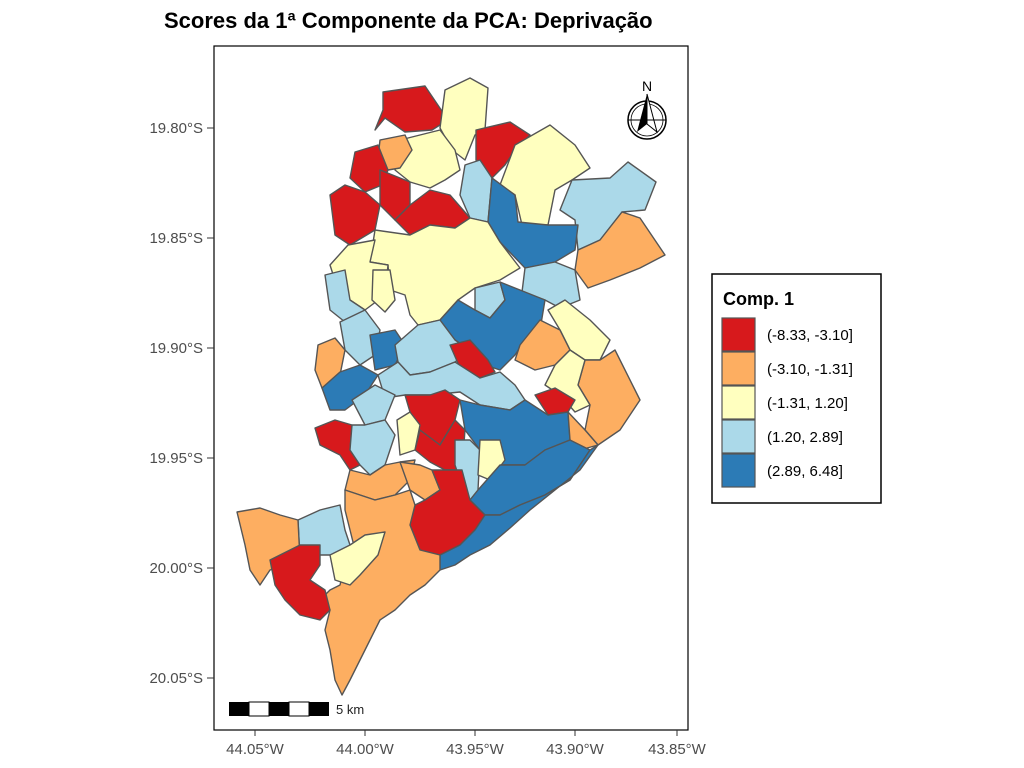  What do you see at coordinates (810, 335) in the screenshot?
I see `legend-label: (-8.33, -3.10]` at bounding box center [810, 335].